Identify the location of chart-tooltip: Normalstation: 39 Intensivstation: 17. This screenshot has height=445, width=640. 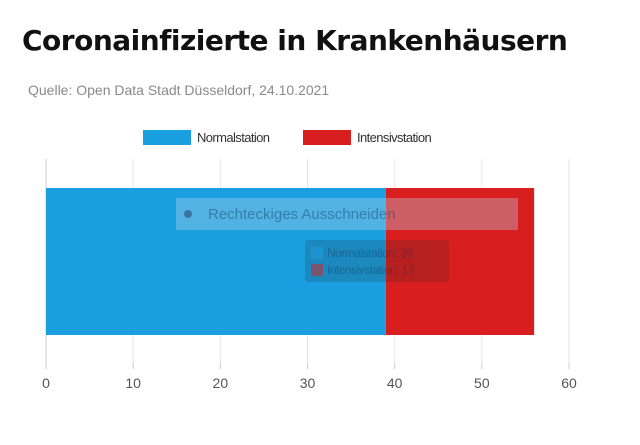
(377, 261).